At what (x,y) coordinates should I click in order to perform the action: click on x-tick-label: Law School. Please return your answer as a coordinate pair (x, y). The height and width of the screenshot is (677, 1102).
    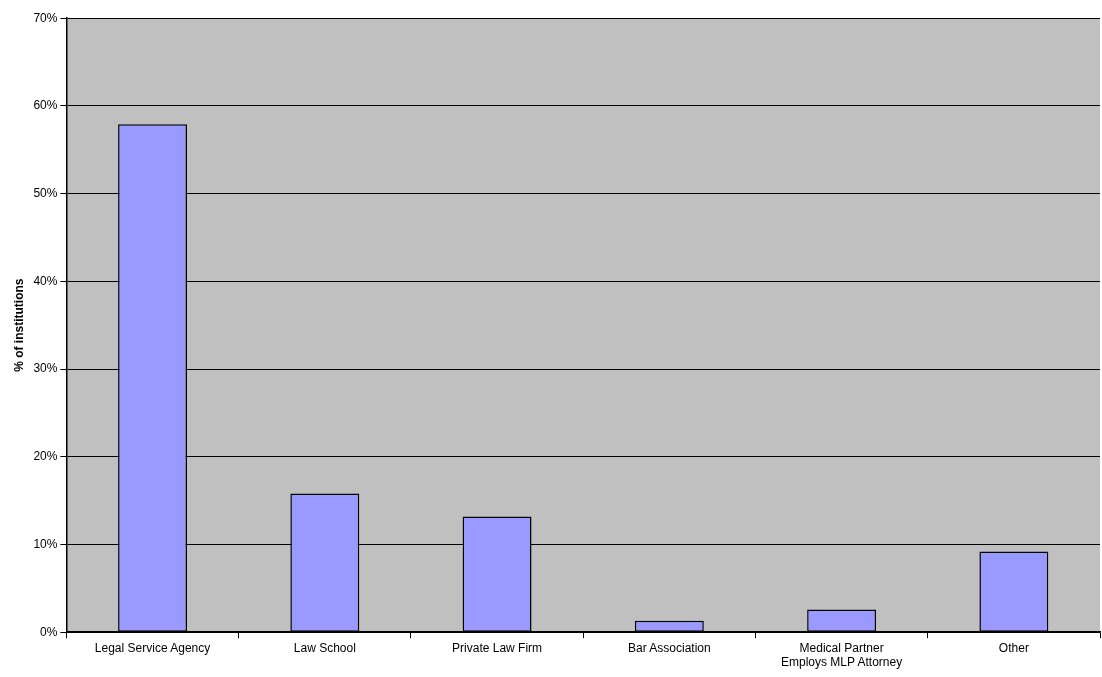
    Looking at the image, I should click on (324, 647).